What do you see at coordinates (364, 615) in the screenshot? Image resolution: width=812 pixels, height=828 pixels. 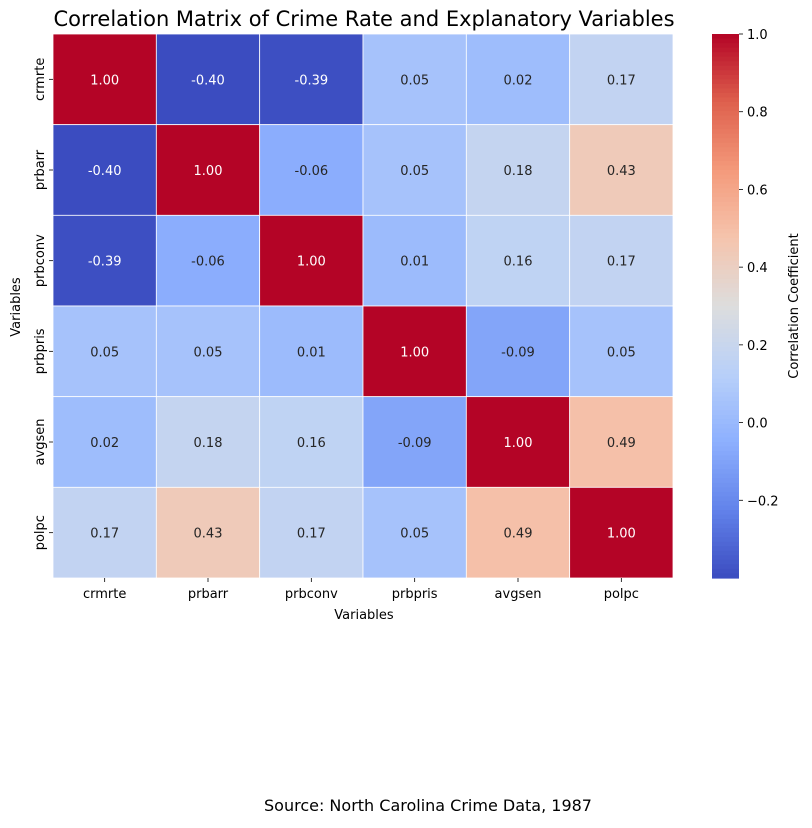 I see `x-axis-label: Variables` at bounding box center [364, 615].